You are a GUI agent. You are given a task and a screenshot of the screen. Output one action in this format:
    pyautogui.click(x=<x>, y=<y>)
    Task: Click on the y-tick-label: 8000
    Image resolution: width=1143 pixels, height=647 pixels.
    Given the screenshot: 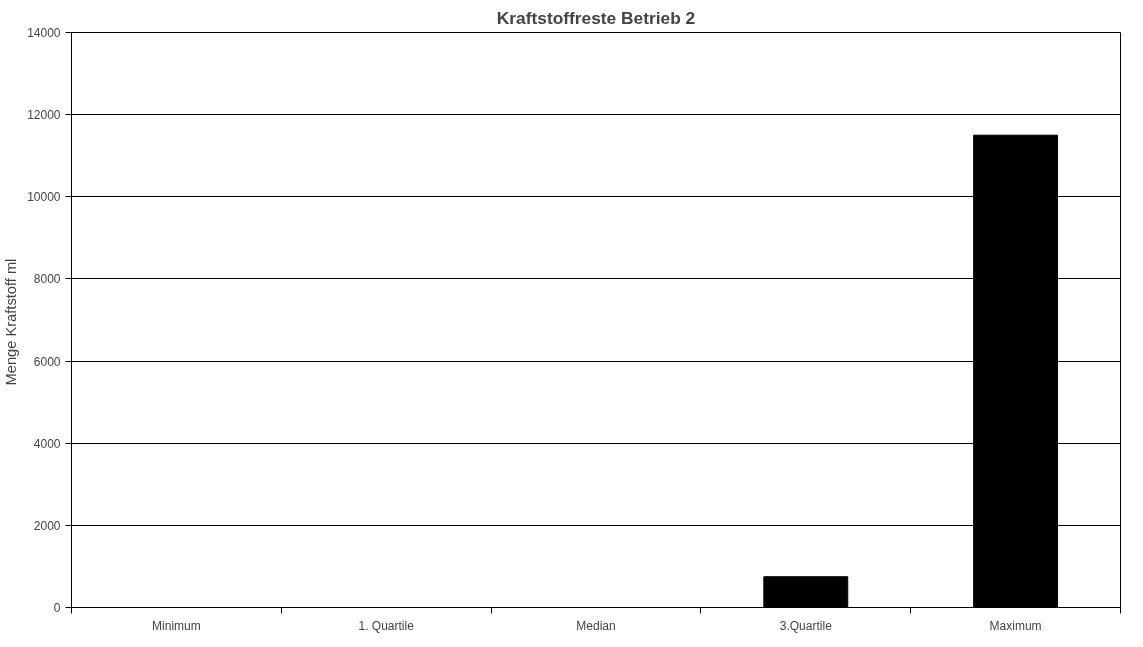 What is the action you would take?
    pyautogui.click(x=47, y=279)
    